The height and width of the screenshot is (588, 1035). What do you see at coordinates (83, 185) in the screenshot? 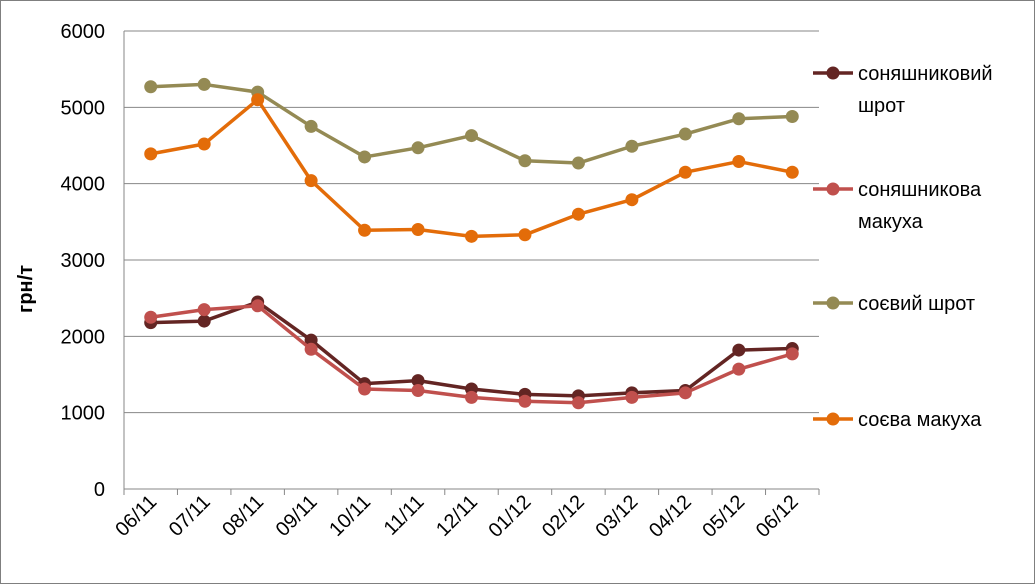
I see `y-tick-label: 4000` at bounding box center [83, 185].